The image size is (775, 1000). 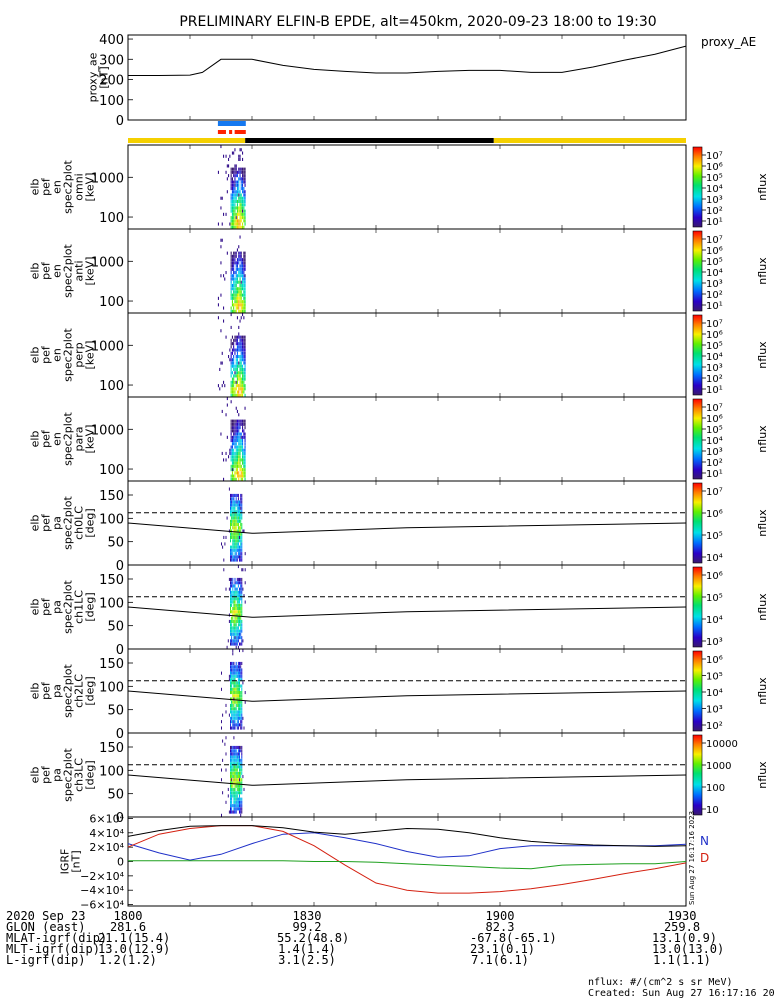 I want to click on energy_para-ylabel-line: para, so click(x=79, y=439).